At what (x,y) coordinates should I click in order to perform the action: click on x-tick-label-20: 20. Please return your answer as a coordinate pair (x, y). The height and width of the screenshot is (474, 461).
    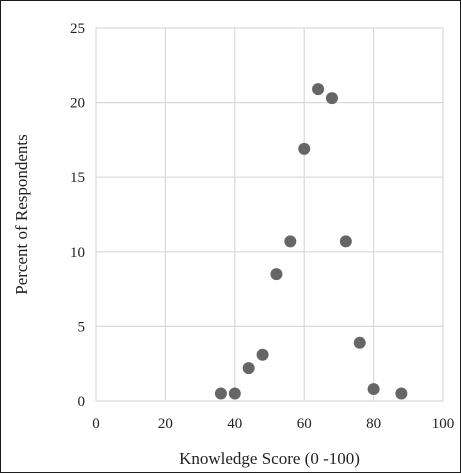
    Looking at the image, I should click on (165, 424).